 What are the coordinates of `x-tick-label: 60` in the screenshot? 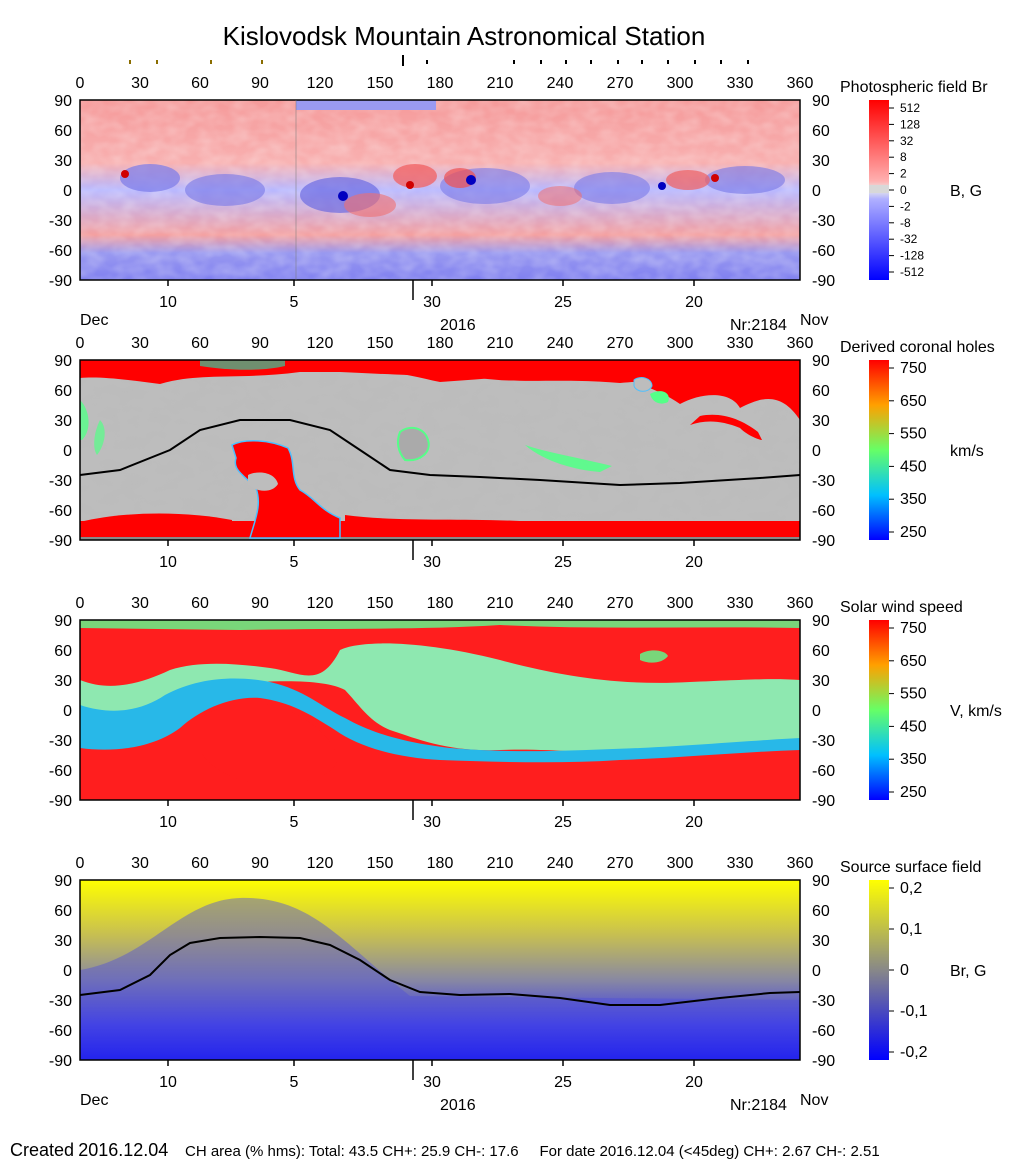 It's located at (200, 603).